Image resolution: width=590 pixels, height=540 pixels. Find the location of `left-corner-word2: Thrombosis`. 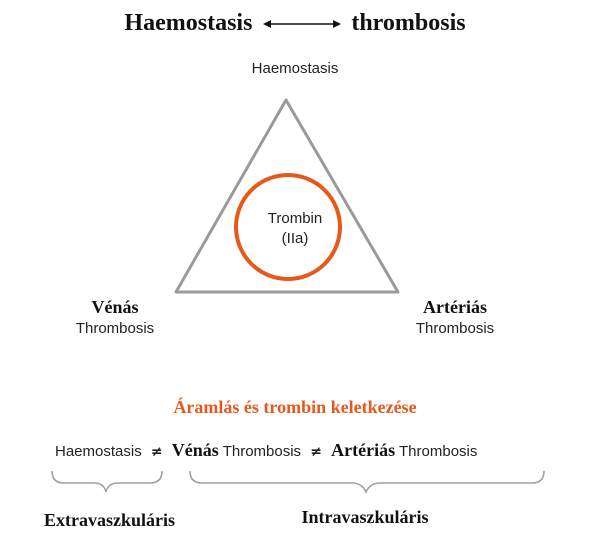

left-corner-word2: Thrombosis is located at coordinates (115, 328).